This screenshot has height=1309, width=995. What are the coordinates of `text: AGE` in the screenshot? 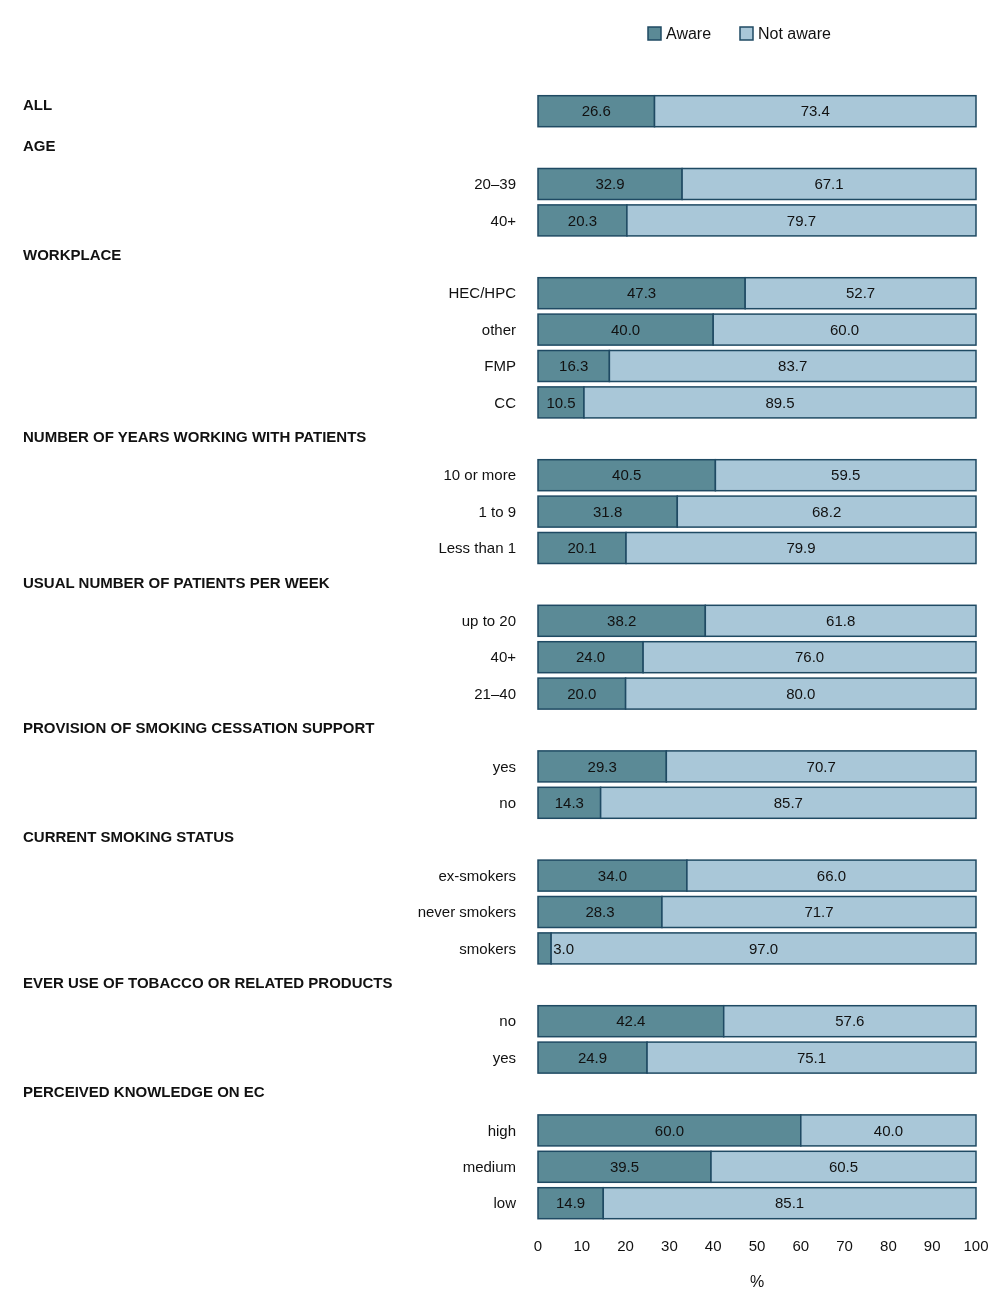 It's located at (39, 145).